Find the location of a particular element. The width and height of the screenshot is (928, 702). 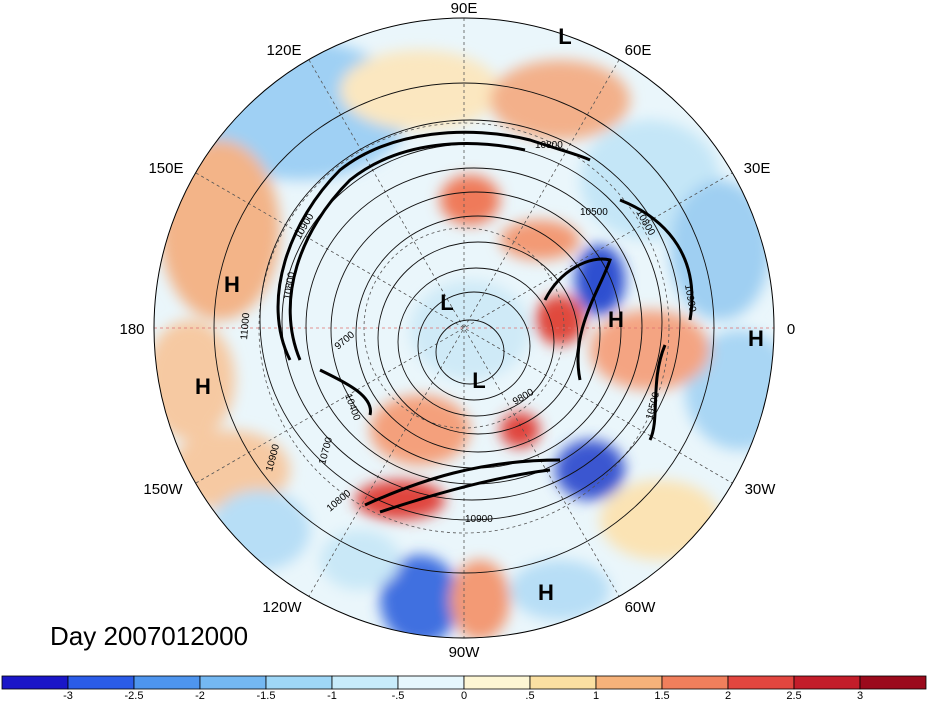

lon-label-150w: 150W is located at coordinates (163, 489).